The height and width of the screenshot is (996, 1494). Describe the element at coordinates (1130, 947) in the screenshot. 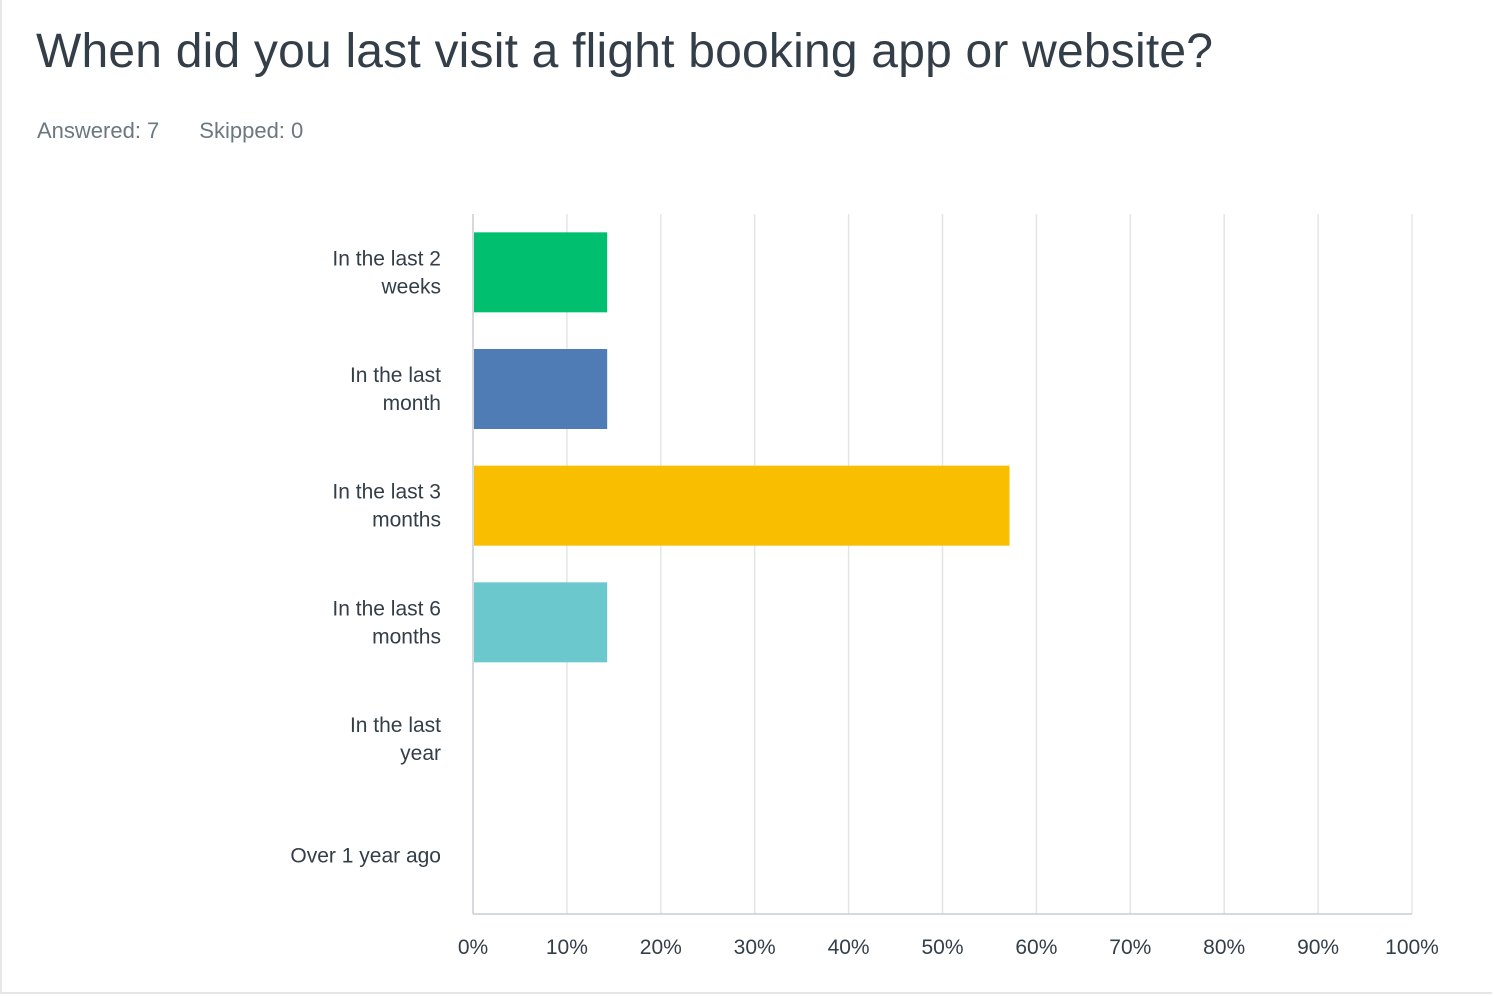

I see `x-tick-label: 70%` at that location.